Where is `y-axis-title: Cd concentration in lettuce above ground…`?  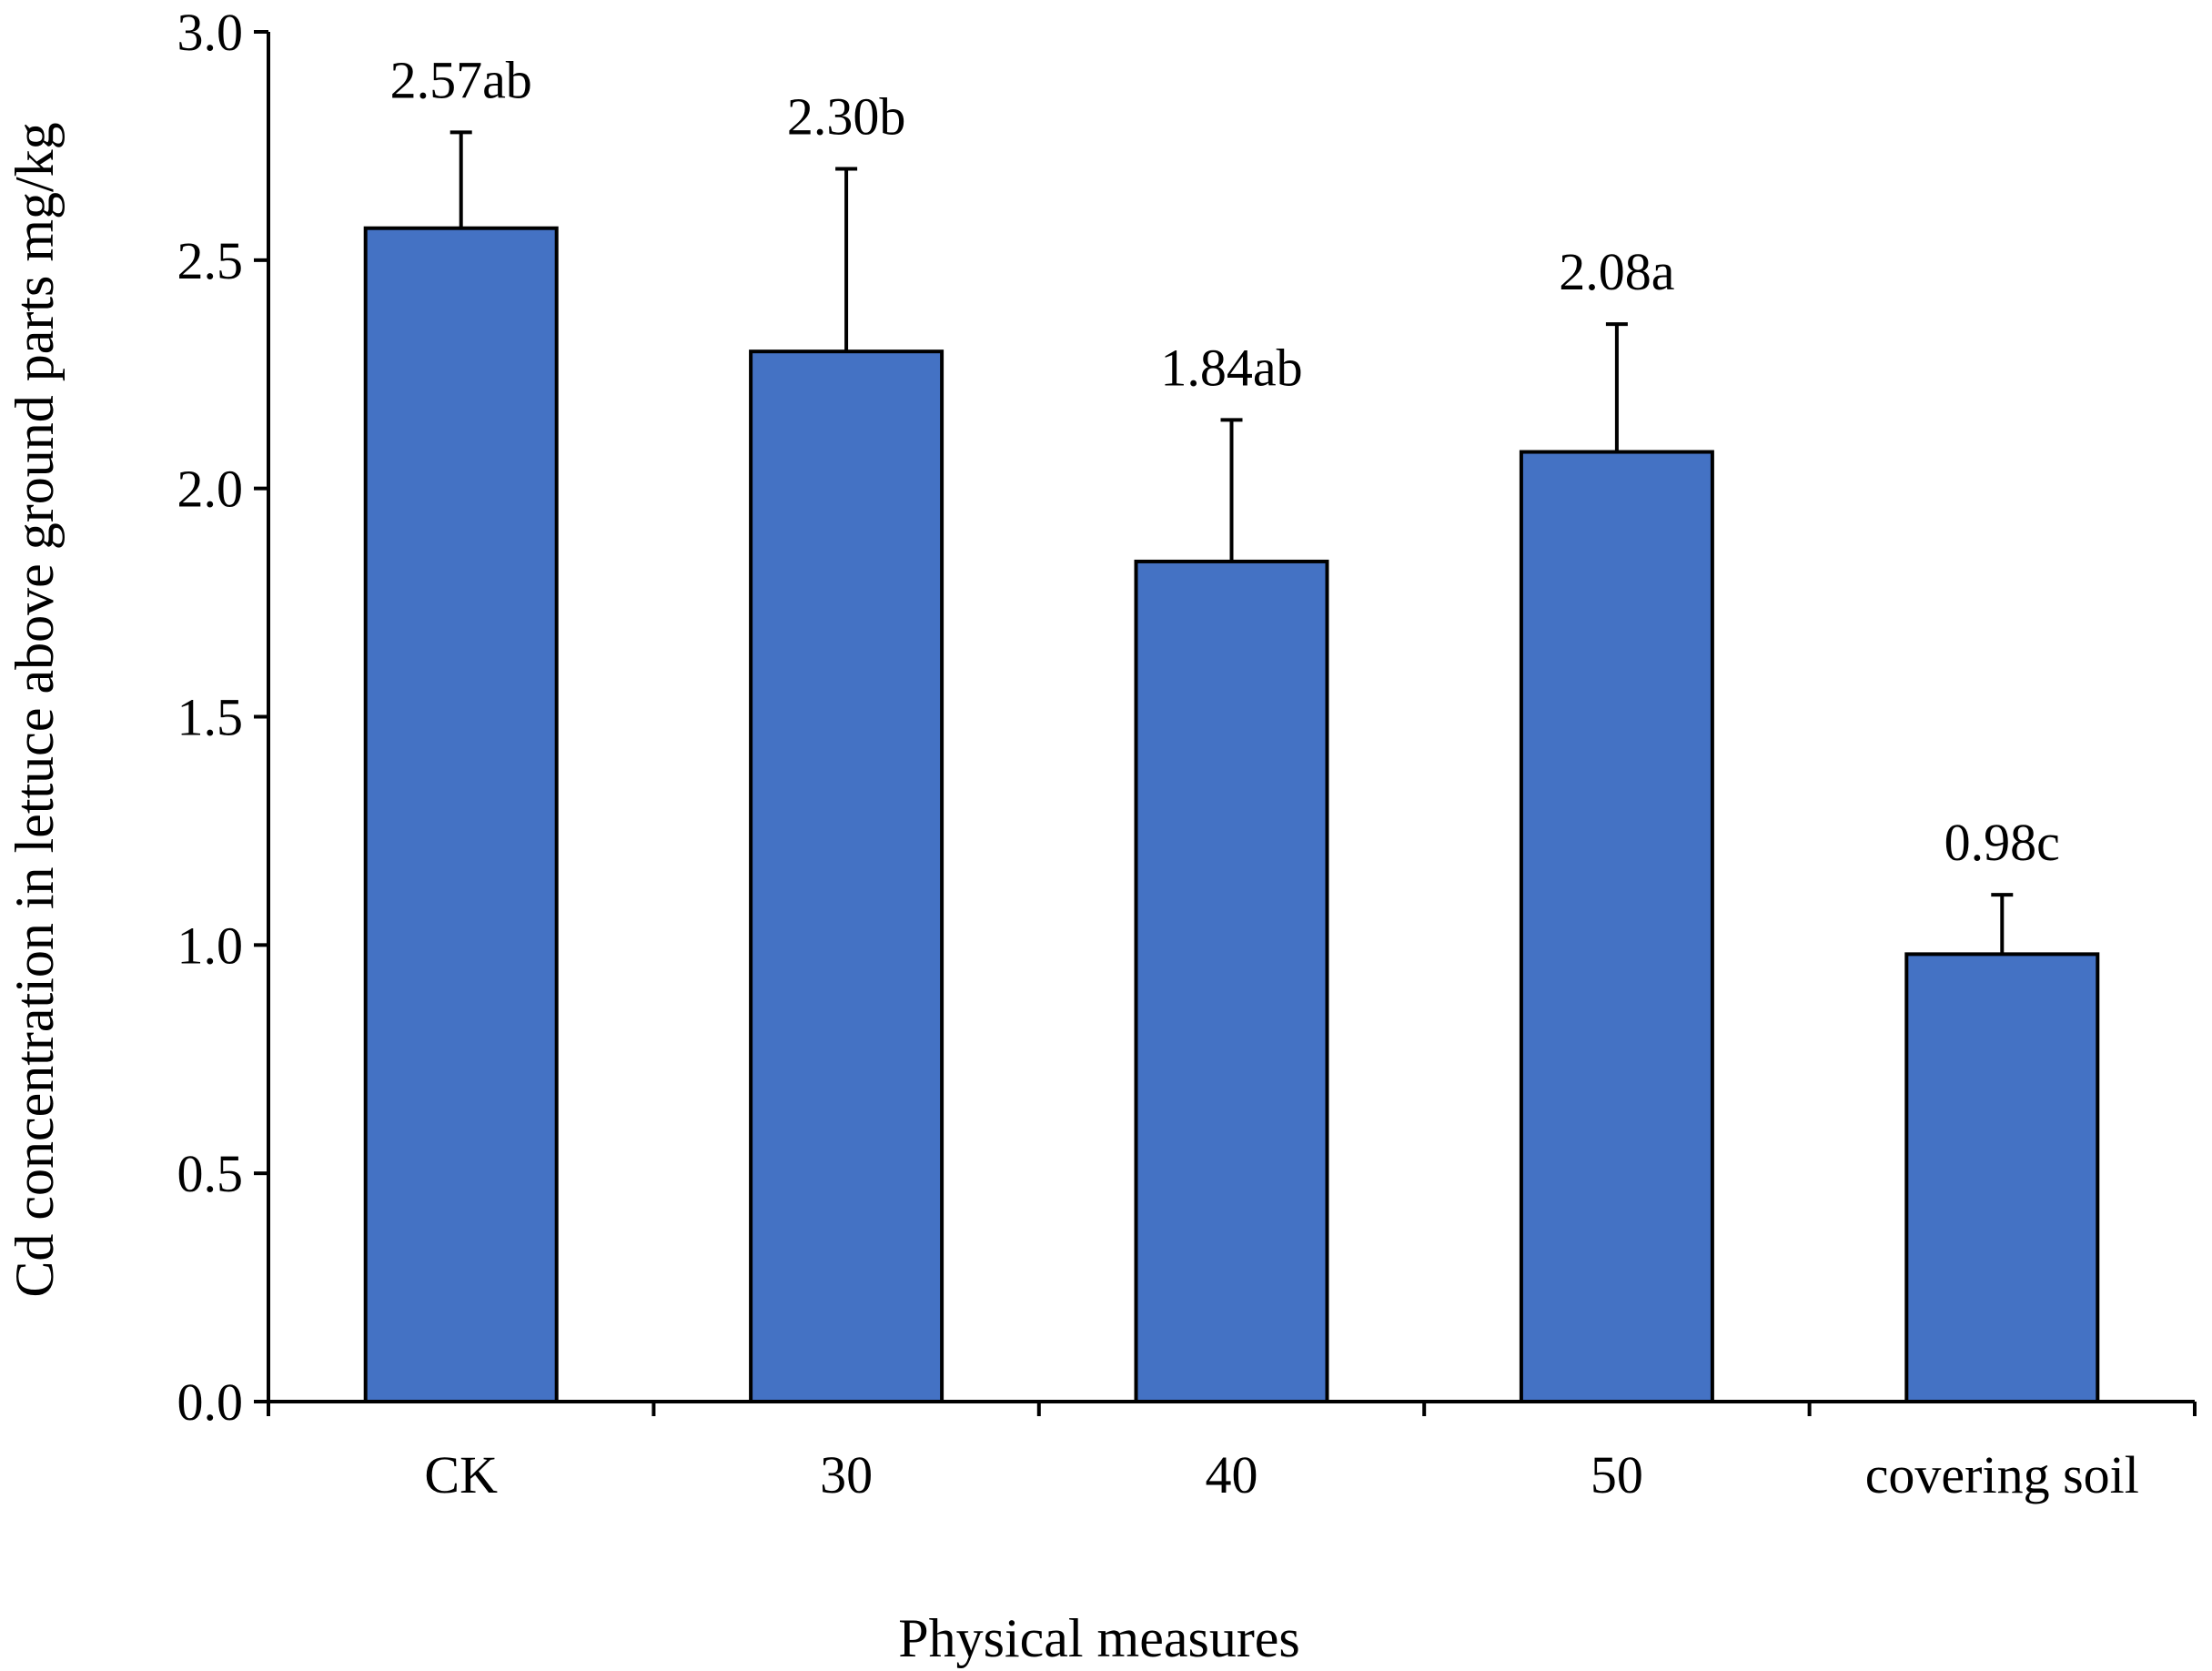
y-axis-title: Cd concentration in lettuce above ground… is located at coordinates (35, 709).